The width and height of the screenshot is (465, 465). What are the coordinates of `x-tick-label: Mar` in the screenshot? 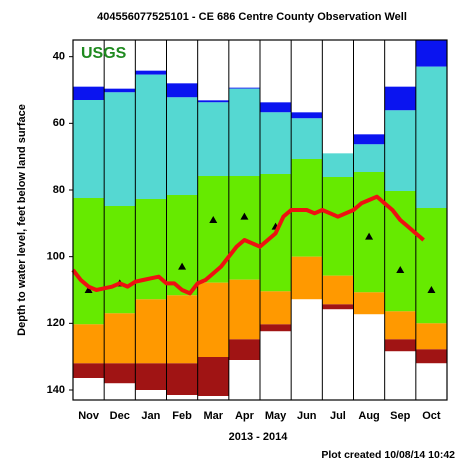 It's located at (213, 416).